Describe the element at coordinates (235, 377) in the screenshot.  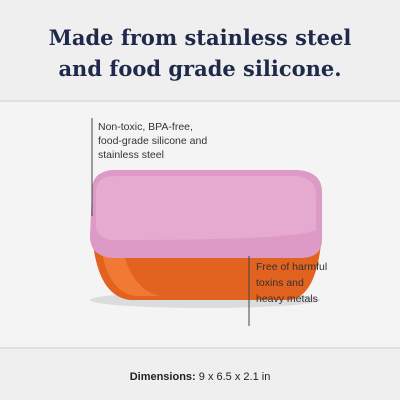
I see `dimensions-value: 9 x 6.5 x 2.1 in` at that location.